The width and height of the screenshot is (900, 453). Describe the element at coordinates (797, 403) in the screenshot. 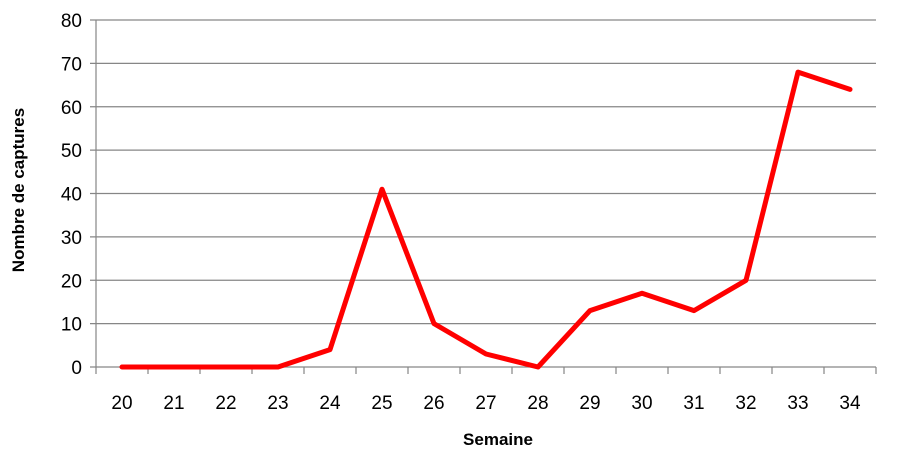

I see `x-tick-label: 33` at that location.